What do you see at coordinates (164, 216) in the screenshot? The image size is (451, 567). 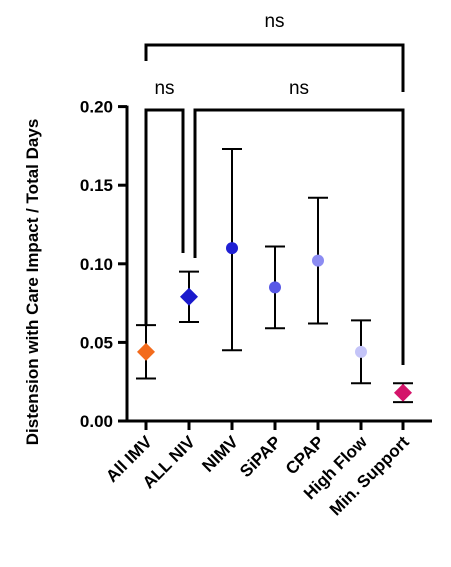 I see `bracket-all-imv-all-niv` at bounding box center [164, 216].